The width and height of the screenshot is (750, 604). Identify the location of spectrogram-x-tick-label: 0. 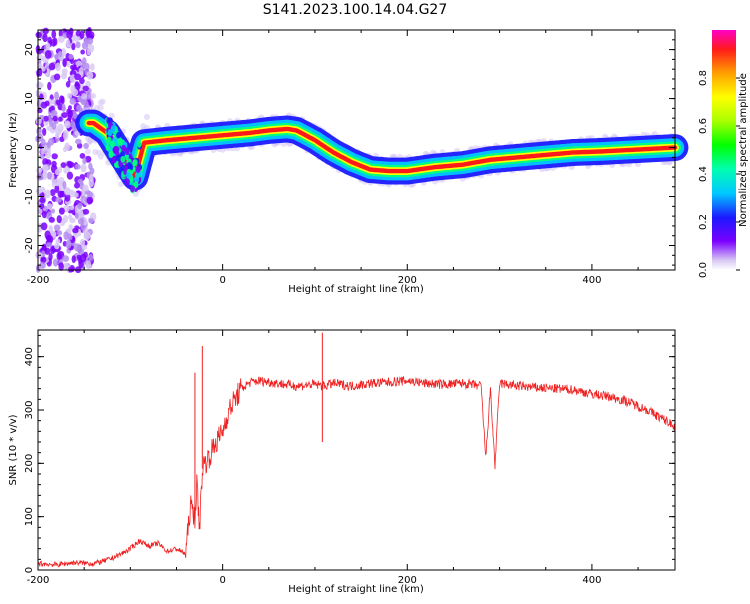
(222, 280).